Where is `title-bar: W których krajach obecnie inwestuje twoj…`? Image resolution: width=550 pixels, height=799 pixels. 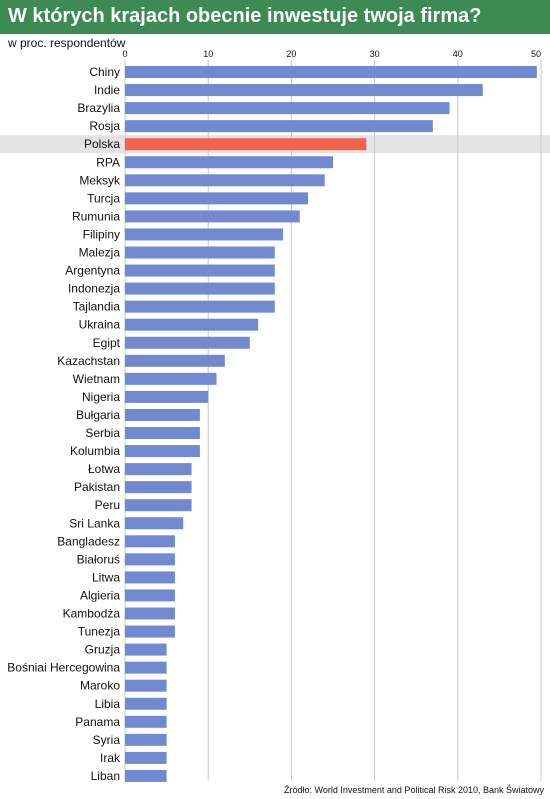 title-bar: W których krajach obecnie inwestuje twoj… is located at coordinates (275, 17).